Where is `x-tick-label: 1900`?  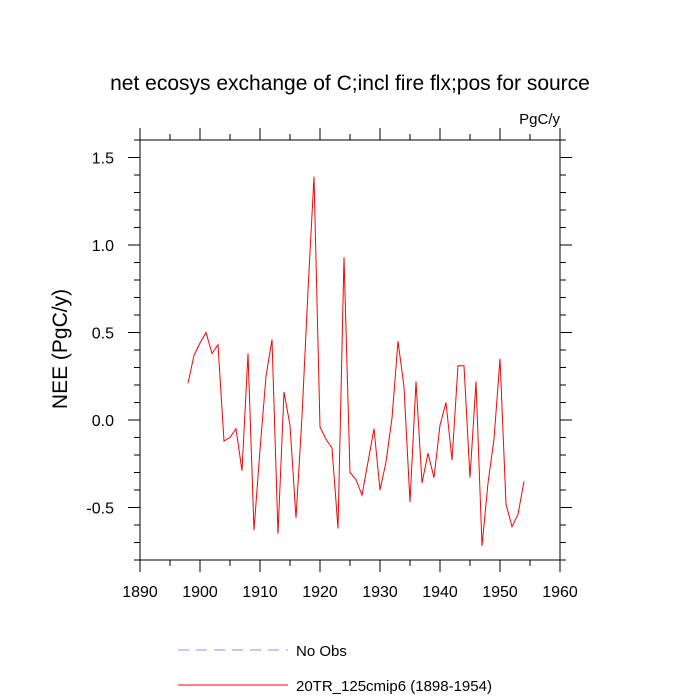
x-tick-label: 1900 is located at coordinates (200, 592).